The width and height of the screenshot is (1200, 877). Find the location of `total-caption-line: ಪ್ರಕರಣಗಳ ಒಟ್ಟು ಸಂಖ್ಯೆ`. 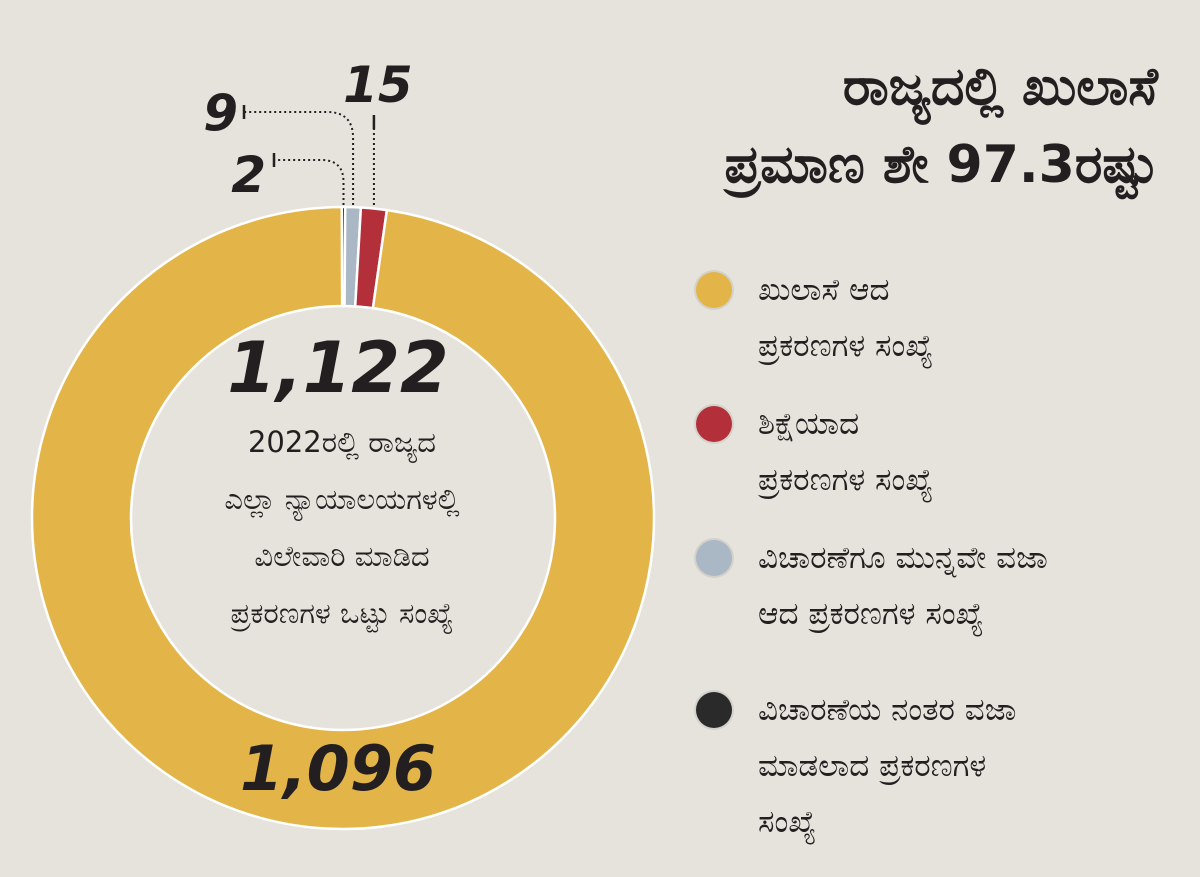

total-caption-line: ಪ್ರಕರಣಗಳ ಒಟ್ಟು ಸಂಖ್ಯೆ is located at coordinates (341, 615).